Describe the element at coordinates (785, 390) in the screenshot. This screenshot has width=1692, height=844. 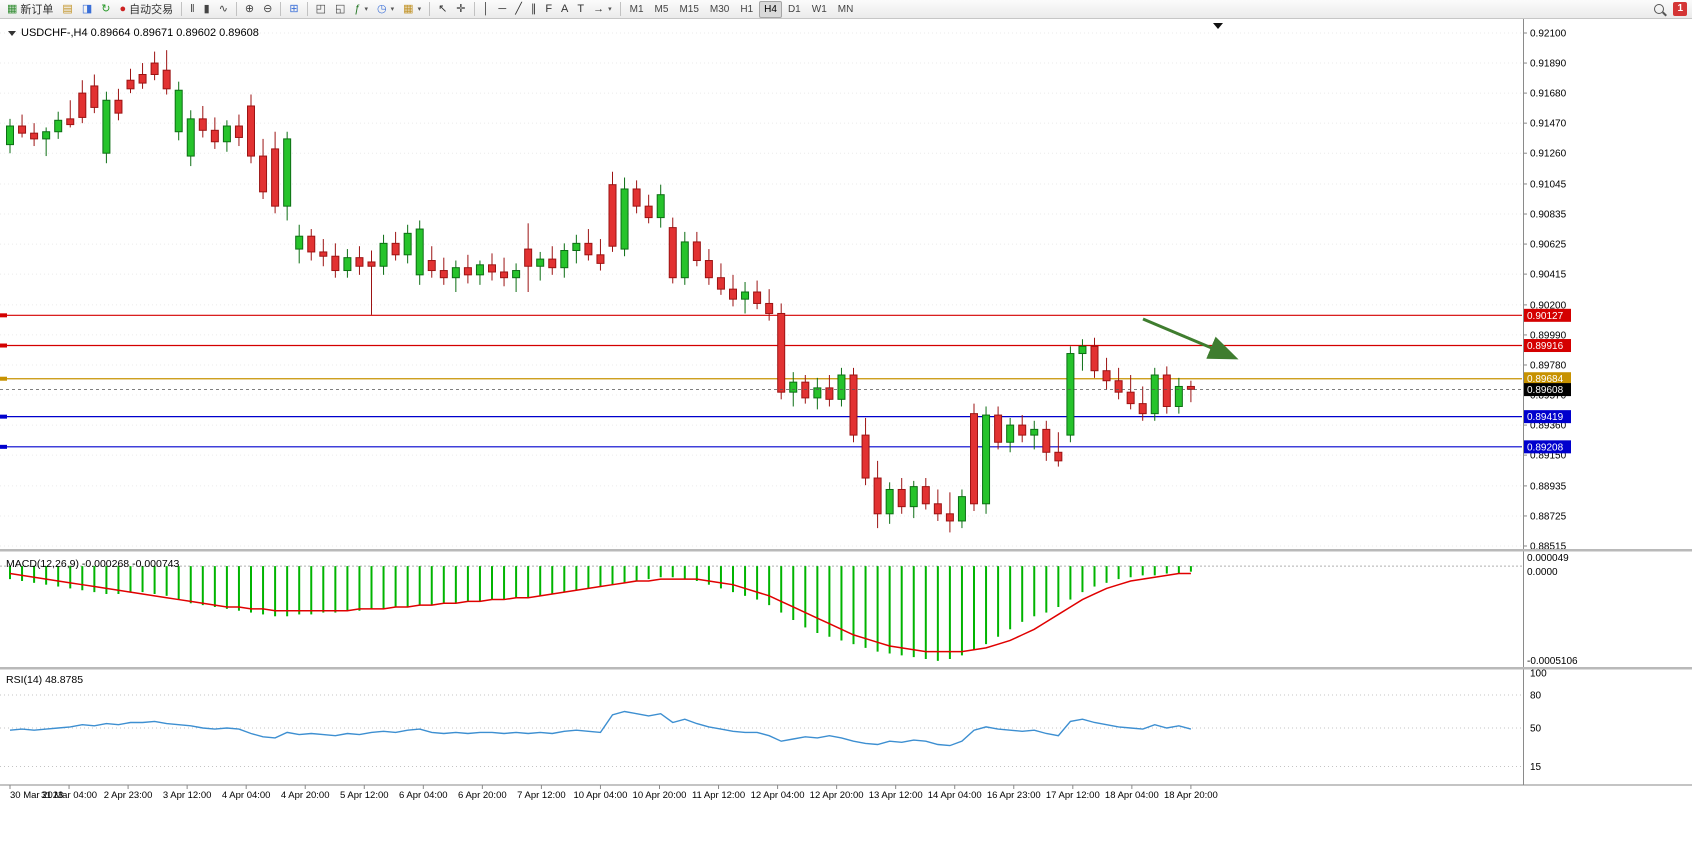
I see `current-price-marker: 0.89608` at that location.